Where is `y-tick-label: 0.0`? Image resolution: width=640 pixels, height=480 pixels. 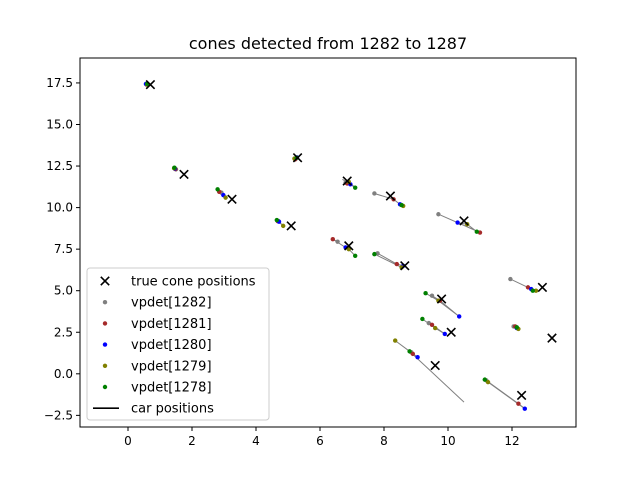 y-tick-label: 0.0 is located at coordinates (63, 374).